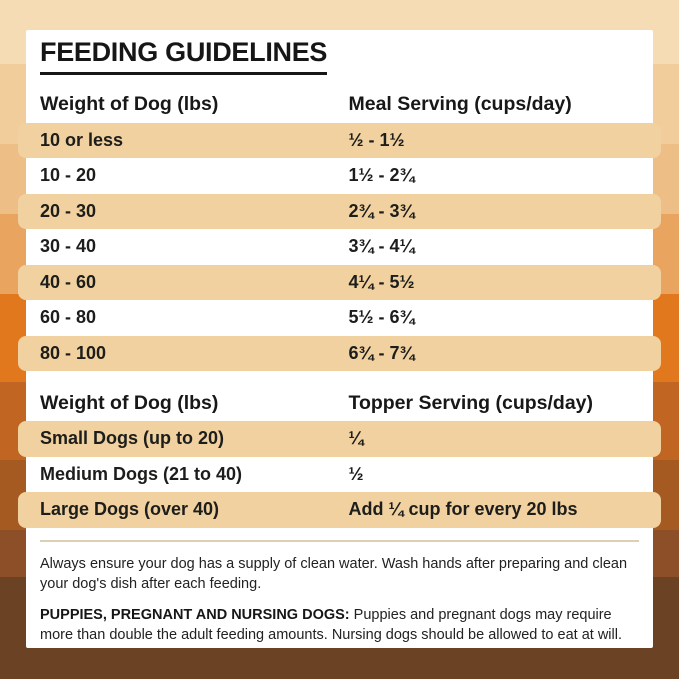 The height and width of the screenshot is (679, 679). I want to click on serving-cell: 4¼ - 5½, so click(381, 281).